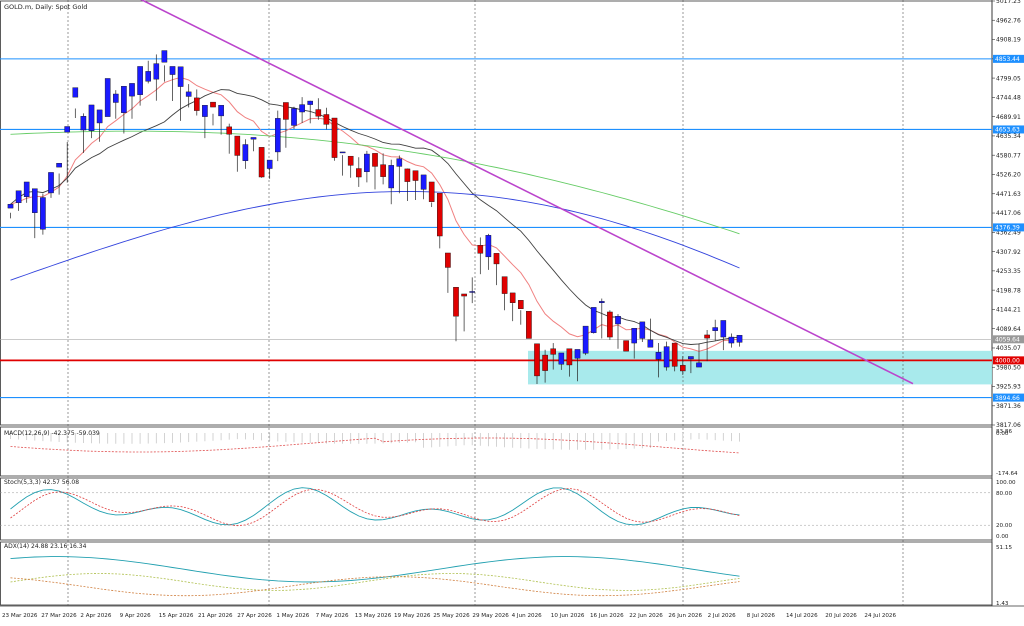  Describe the element at coordinates (760, 367) in the screenshot. I see `support-zone-rect` at that location.